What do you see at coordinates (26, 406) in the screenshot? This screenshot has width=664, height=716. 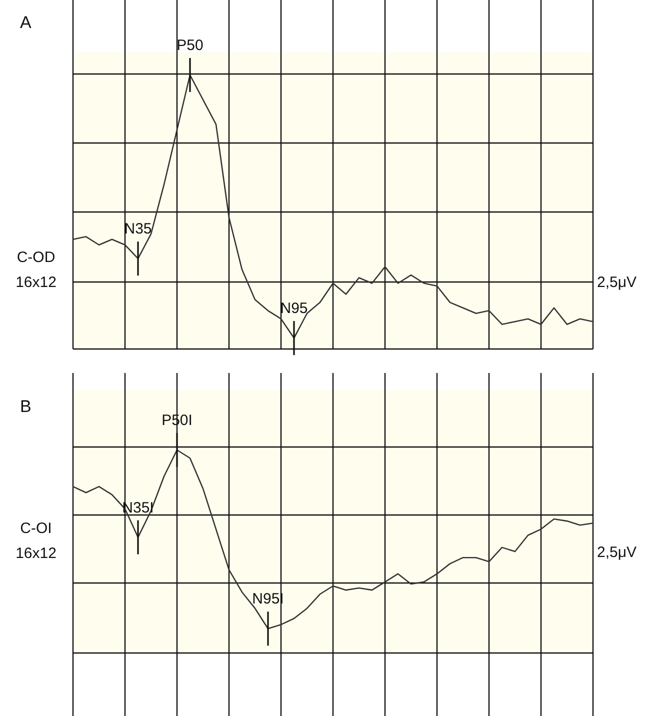 I see `chart-title: B` at bounding box center [26, 406].